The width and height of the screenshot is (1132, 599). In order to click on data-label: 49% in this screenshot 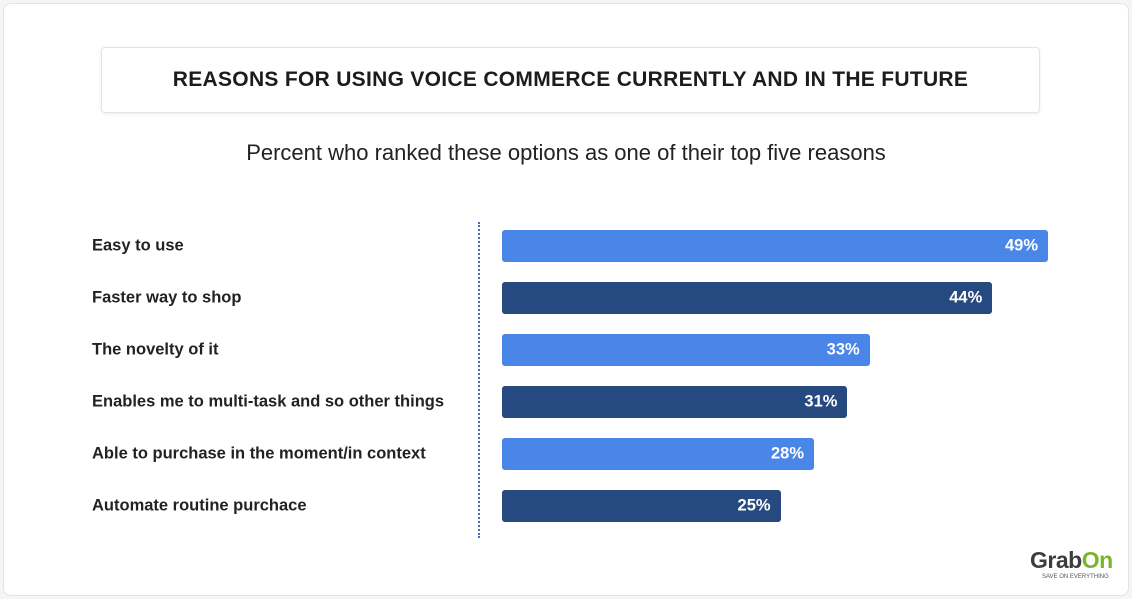, I will do `click(1021, 245)`.